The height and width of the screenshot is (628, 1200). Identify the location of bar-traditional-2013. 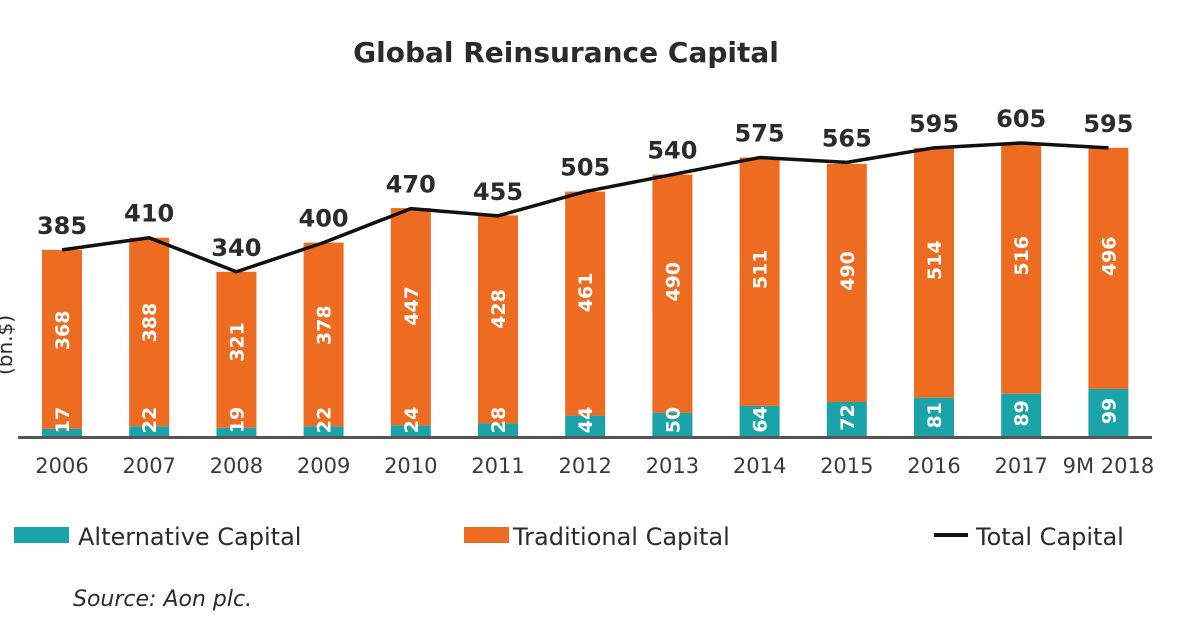
(672, 293).